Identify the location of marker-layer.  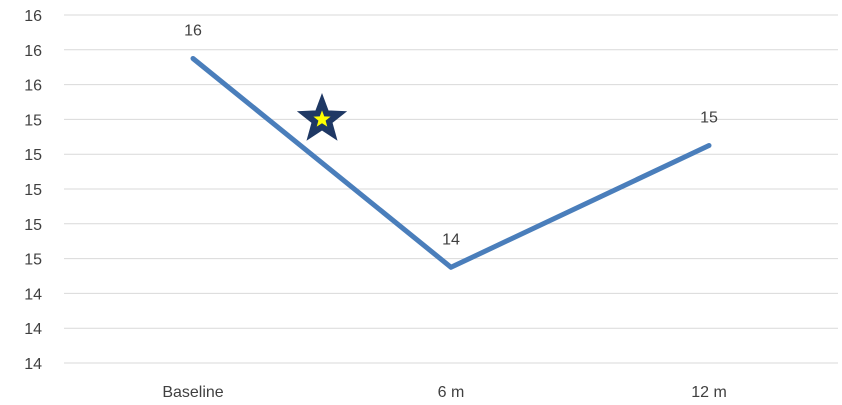
(322, 116).